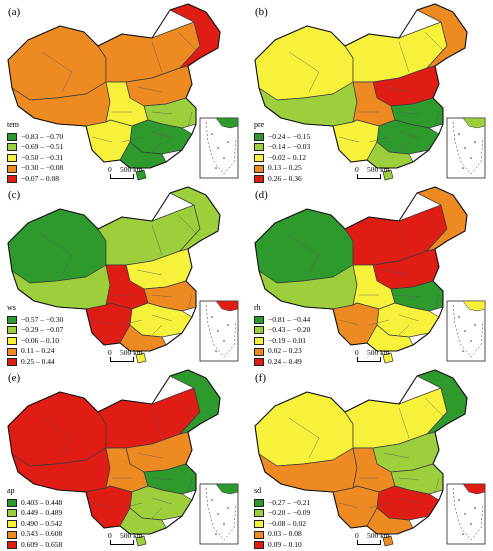 The width and height of the screenshot is (493, 551). What do you see at coordinates (14, 378) in the screenshot?
I see `panel-label: (e)` at bounding box center [14, 378].